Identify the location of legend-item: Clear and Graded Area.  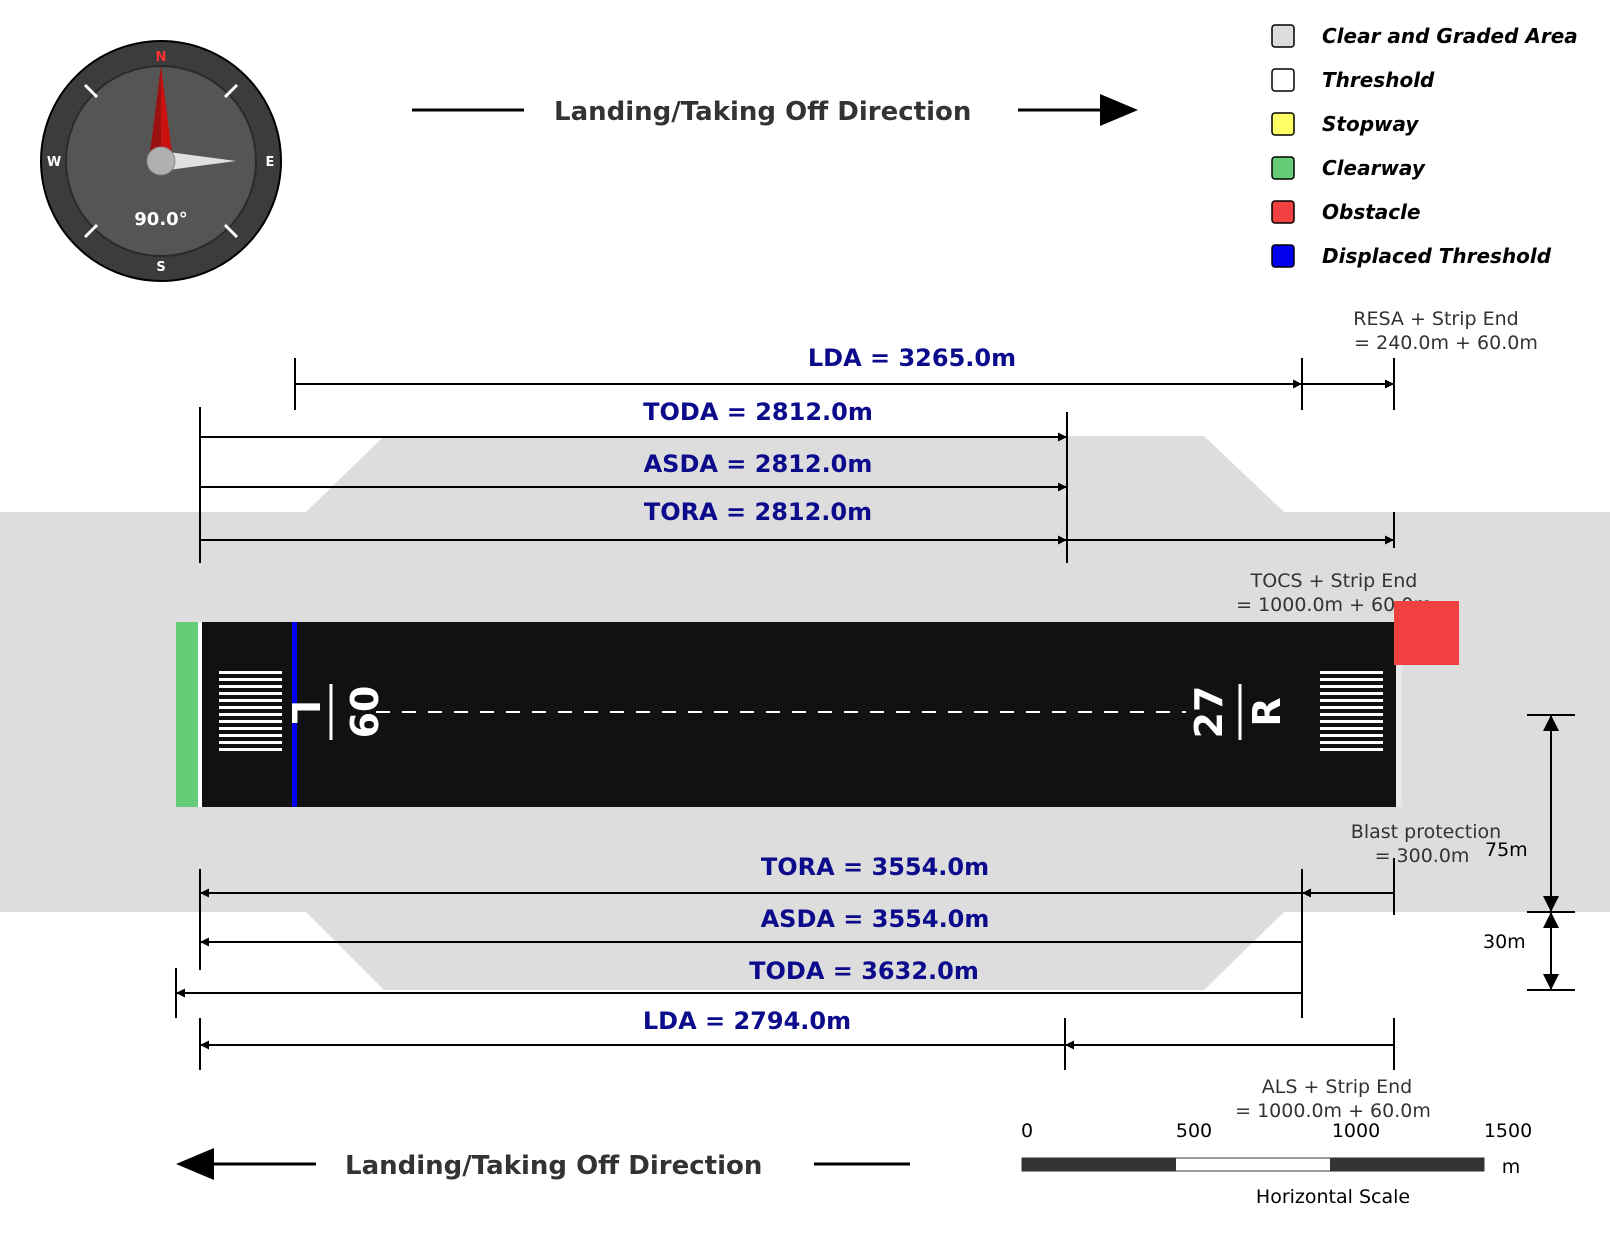
(1424, 36).